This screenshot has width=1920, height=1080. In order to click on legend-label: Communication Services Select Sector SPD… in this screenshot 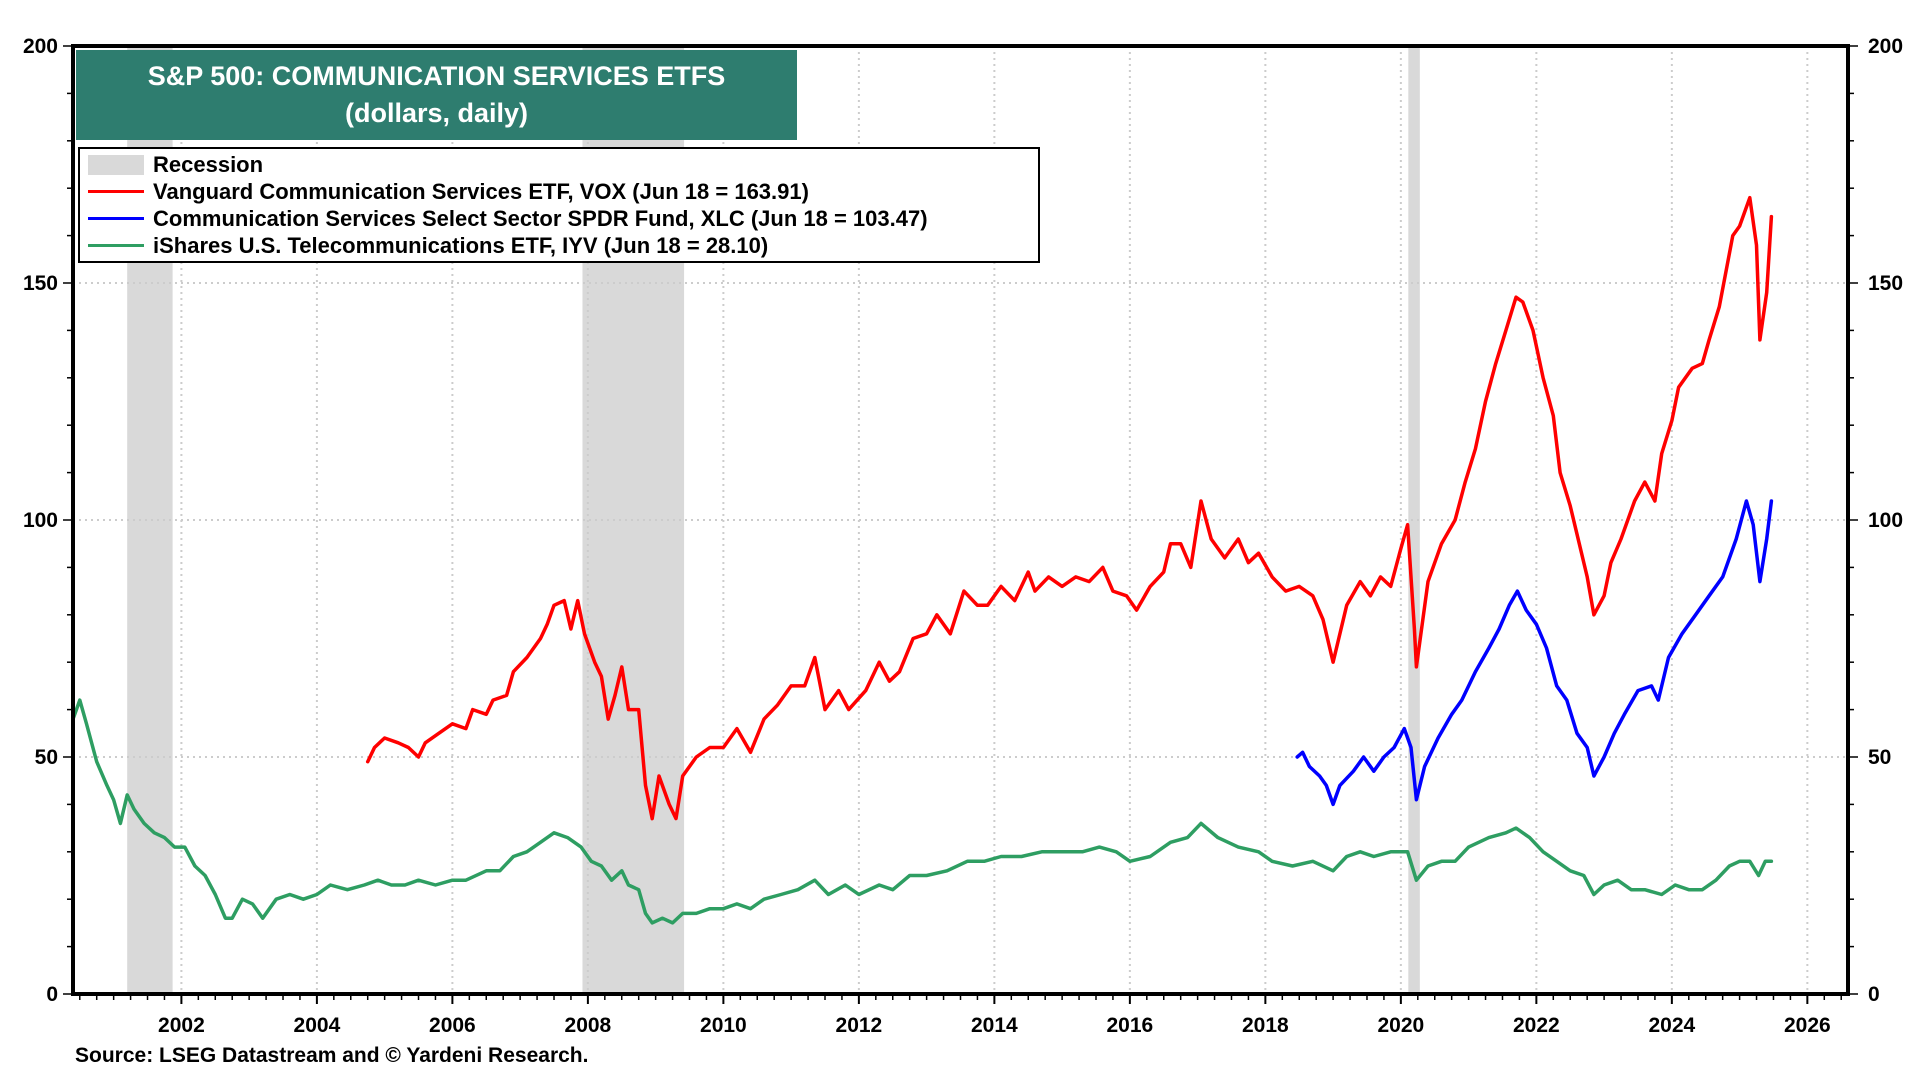, I will do `click(540, 218)`.